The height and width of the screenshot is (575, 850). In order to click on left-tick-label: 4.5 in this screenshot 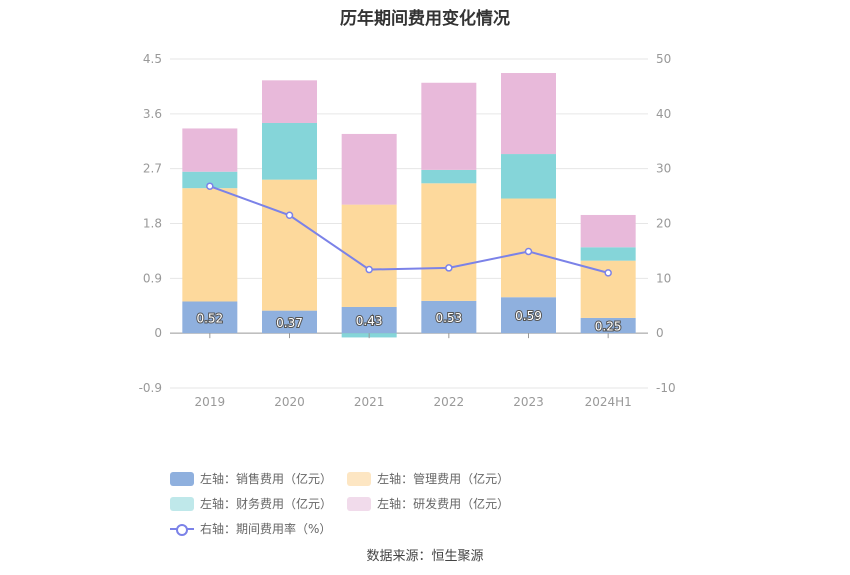, I will do `click(152, 59)`.